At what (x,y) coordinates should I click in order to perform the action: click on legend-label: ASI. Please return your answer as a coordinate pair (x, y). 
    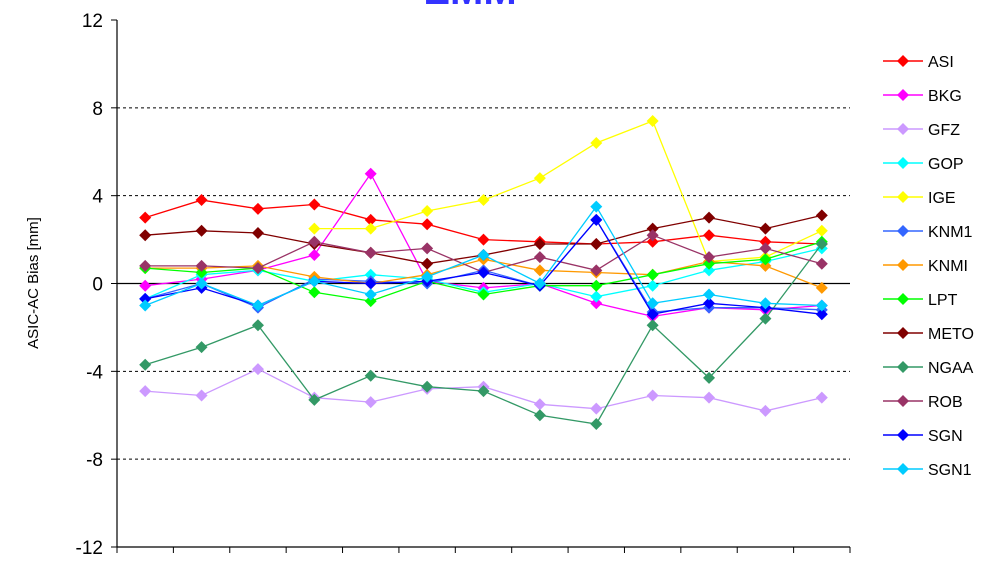
    Looking at the image, I should click on (941, 62).